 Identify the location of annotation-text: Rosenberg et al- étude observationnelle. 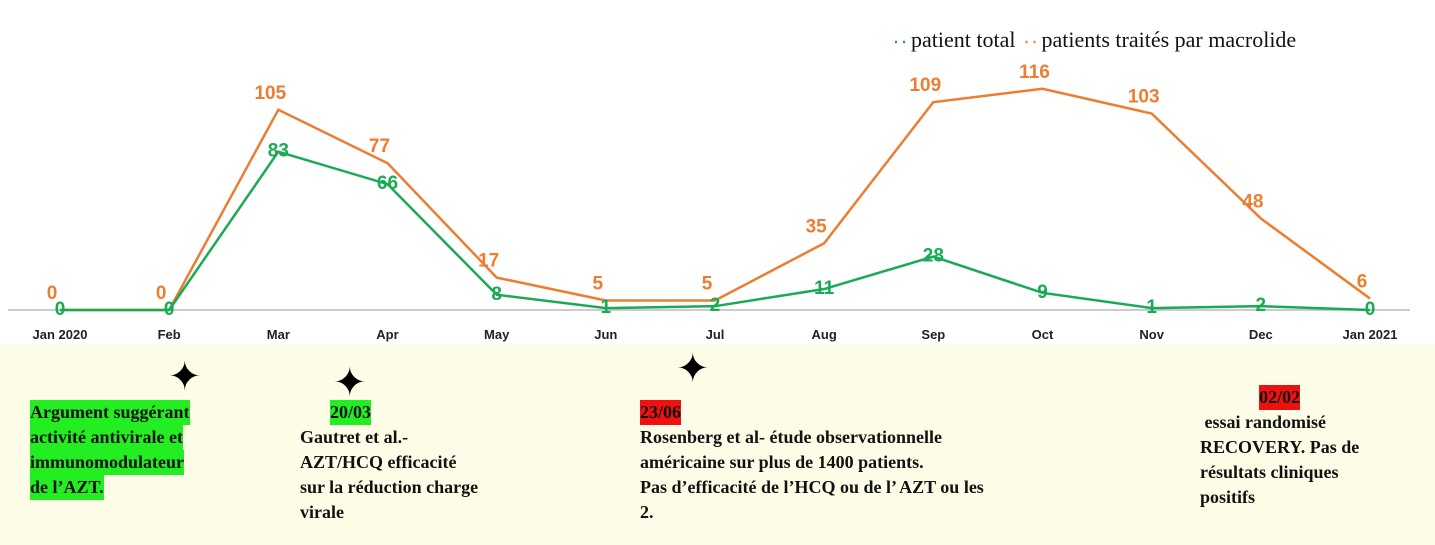
(791, 437).